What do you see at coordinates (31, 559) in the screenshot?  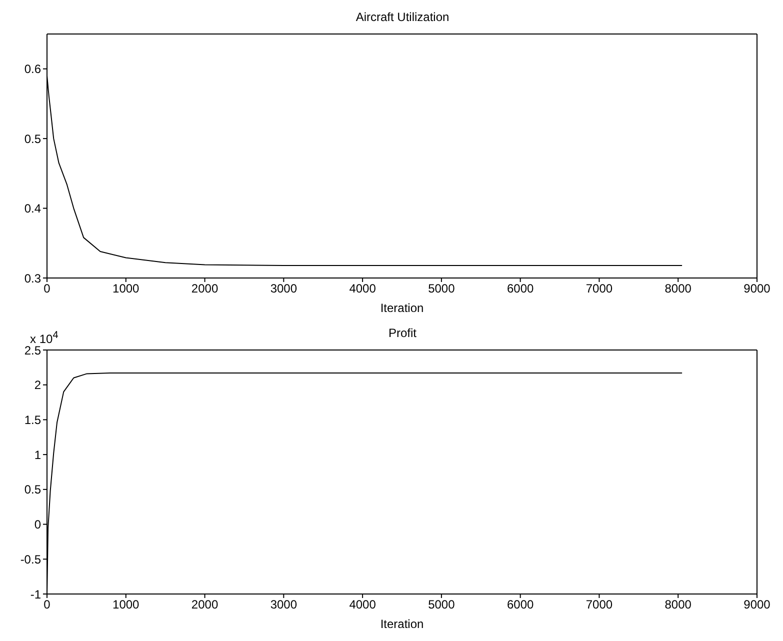 I see `y-tick-label: -0.5` at bounding box center [31, 559].